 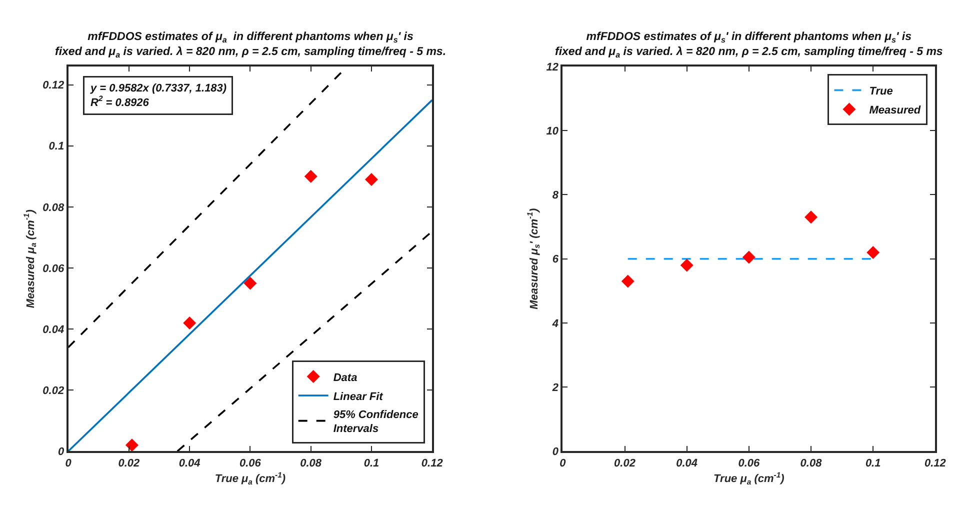 What do you see at coordinates (56, 146) in the screenshot?
I see `y-tick-label: 0.1` at bounding box center [56, 146].